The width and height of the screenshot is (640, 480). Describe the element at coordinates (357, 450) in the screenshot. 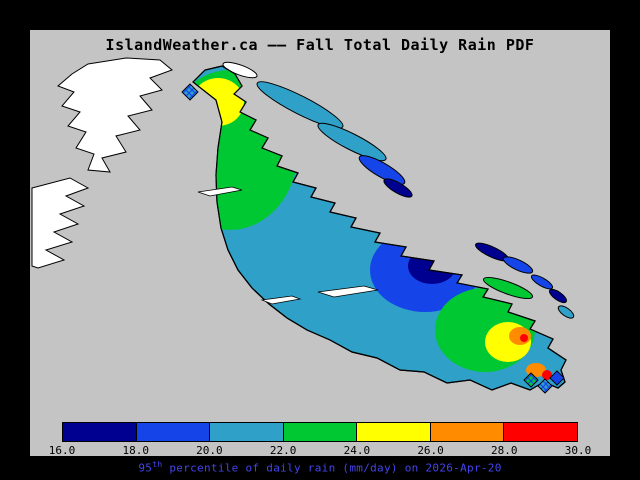

I see `colorbar-tick-label: 24.0` at that location.